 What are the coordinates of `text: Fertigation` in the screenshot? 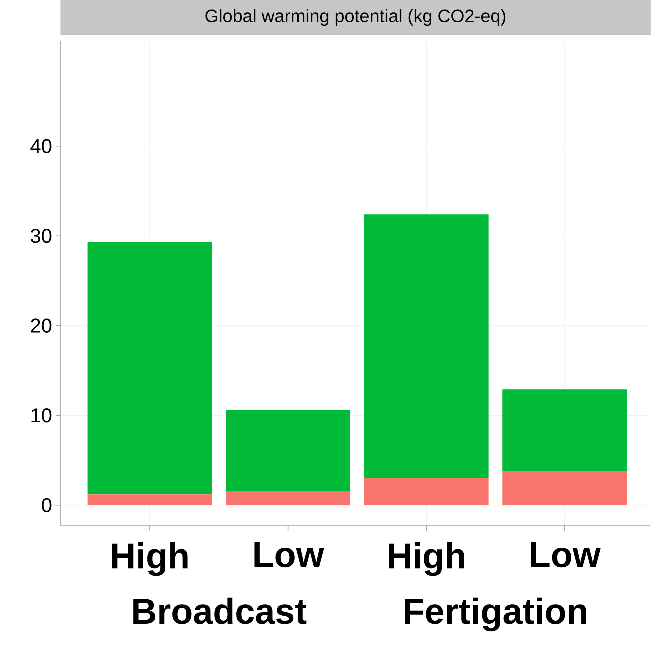 It's located at (495, 615).